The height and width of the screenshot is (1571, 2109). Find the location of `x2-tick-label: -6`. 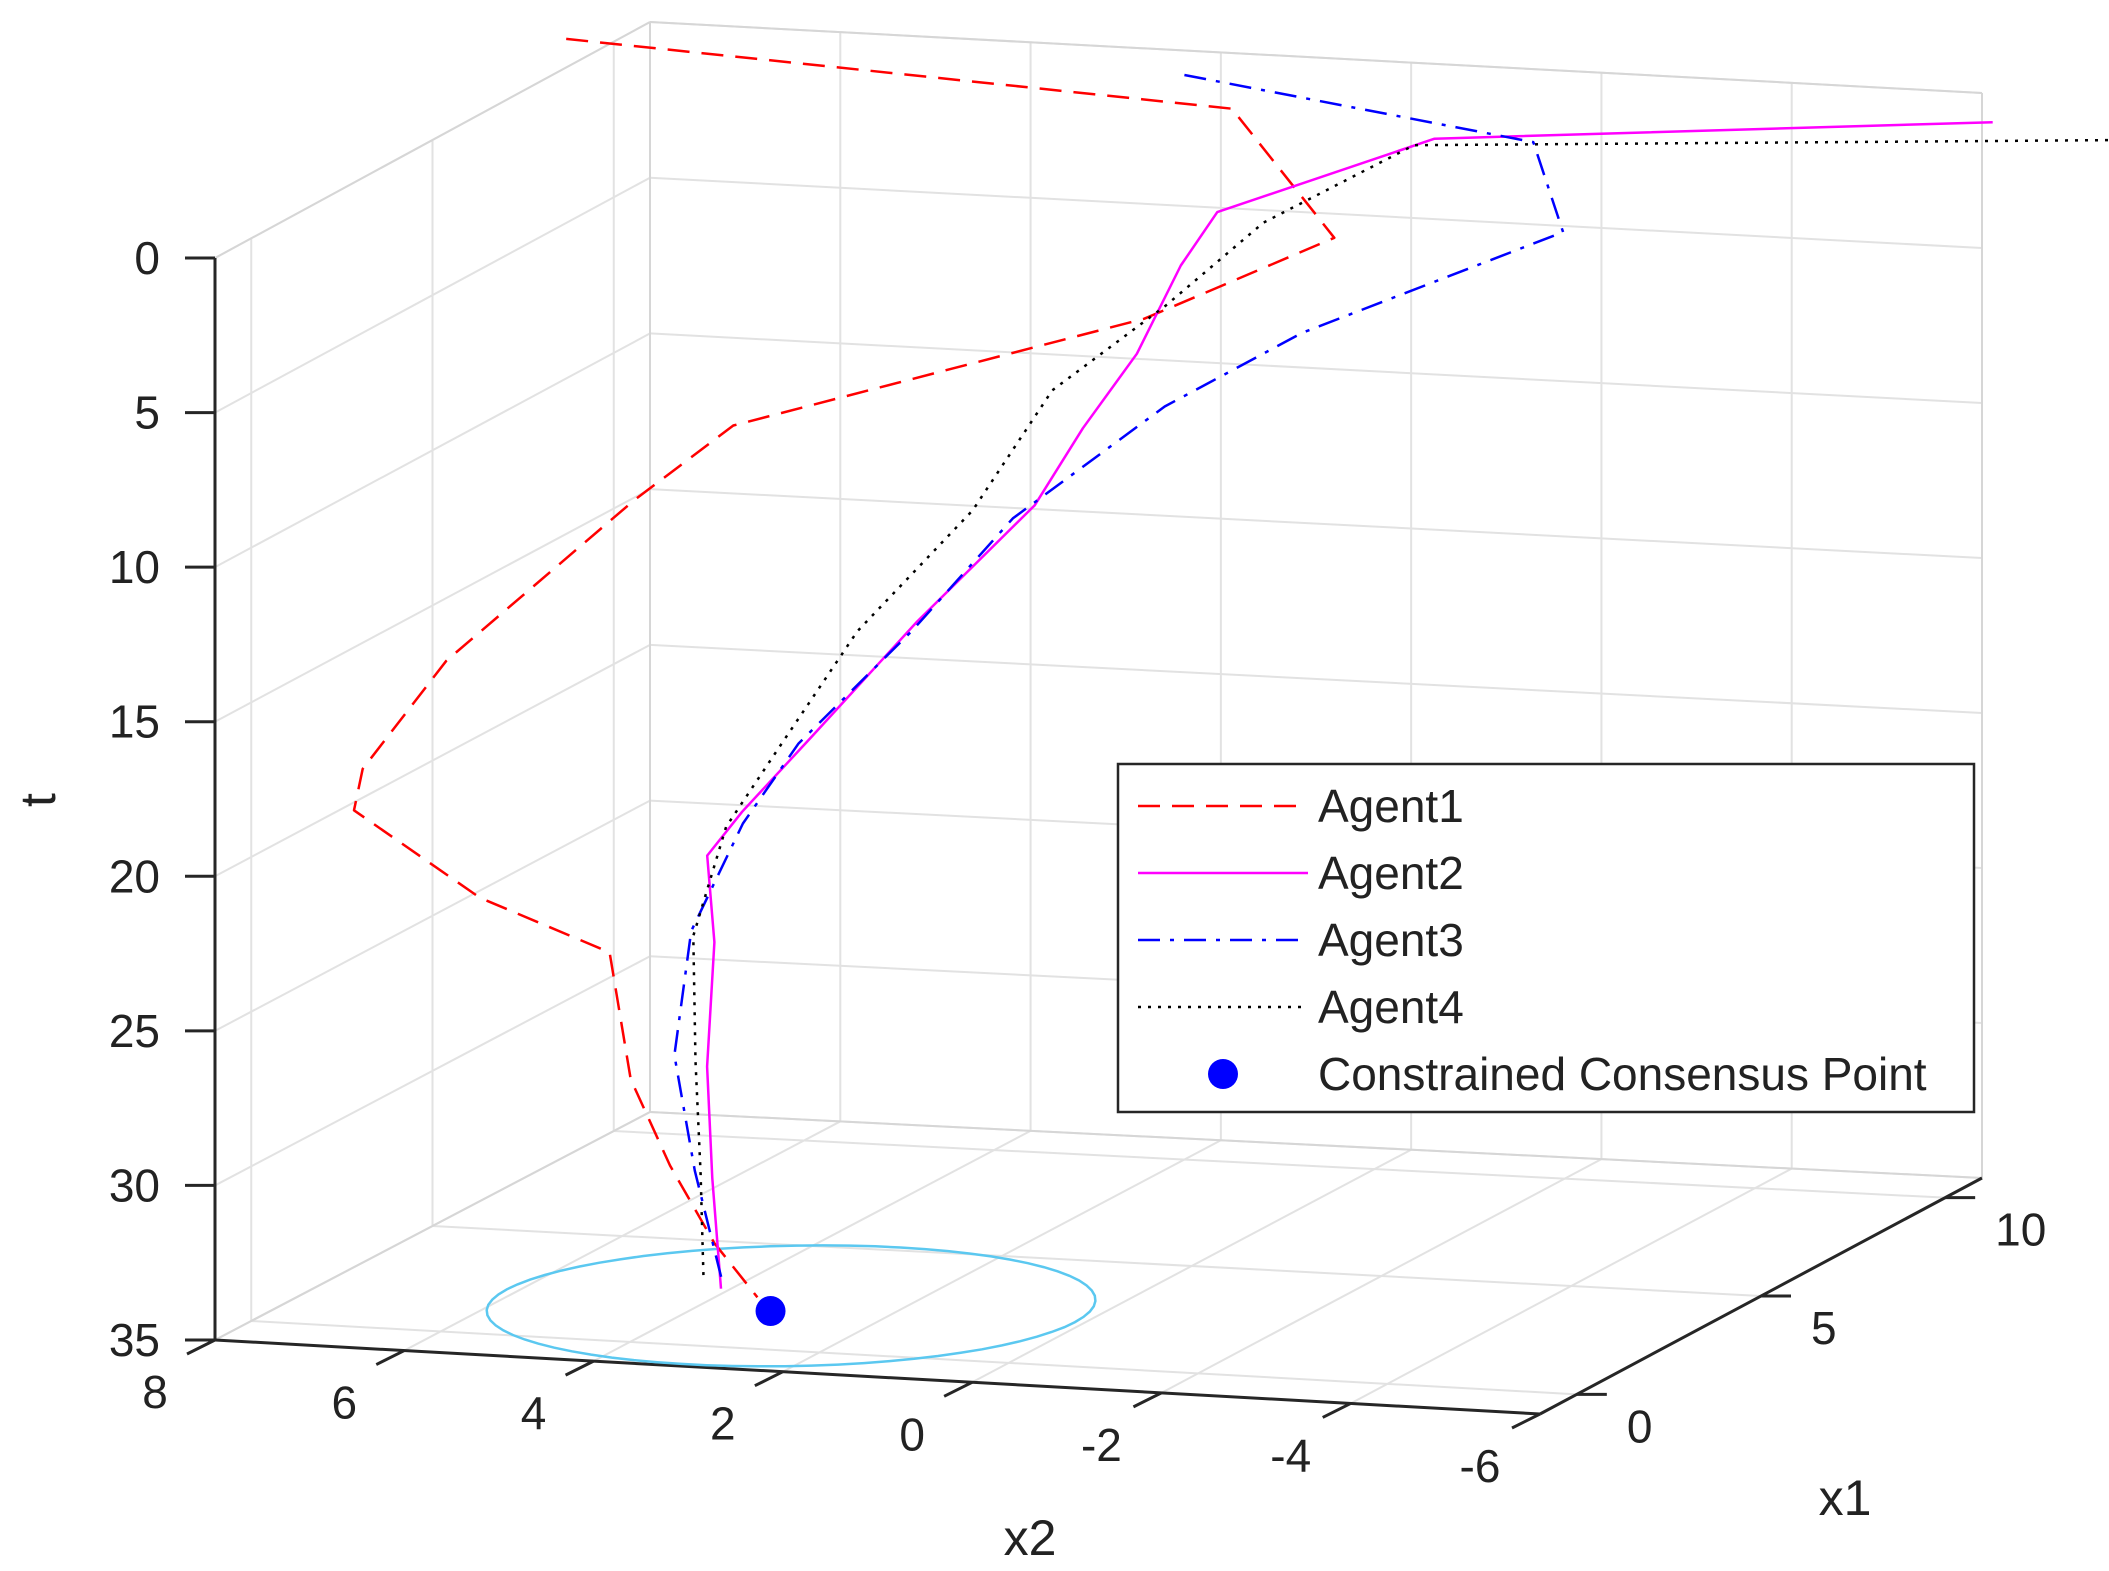

x2-tick-label: -6 is located at coordinates (1480, 1466).